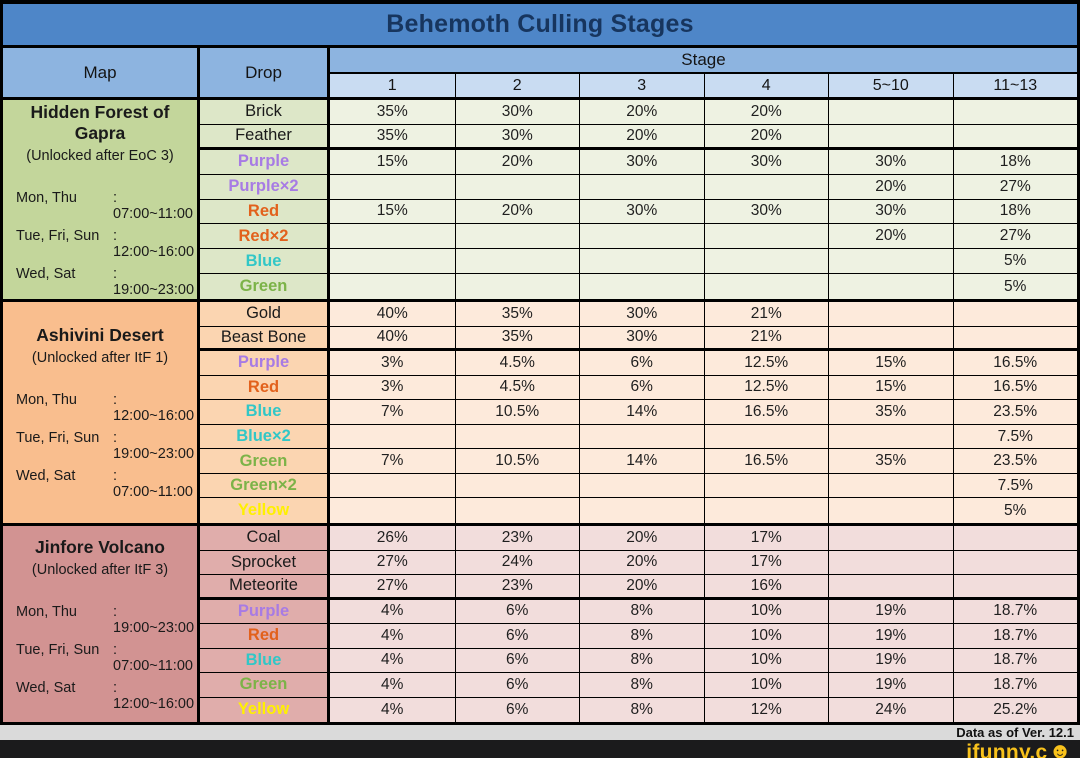  What do you see at coordinates (100, 122) in the screenshot?
I see `map-name: Hidden Forest of Gapra` at bounding box center [100, 122].